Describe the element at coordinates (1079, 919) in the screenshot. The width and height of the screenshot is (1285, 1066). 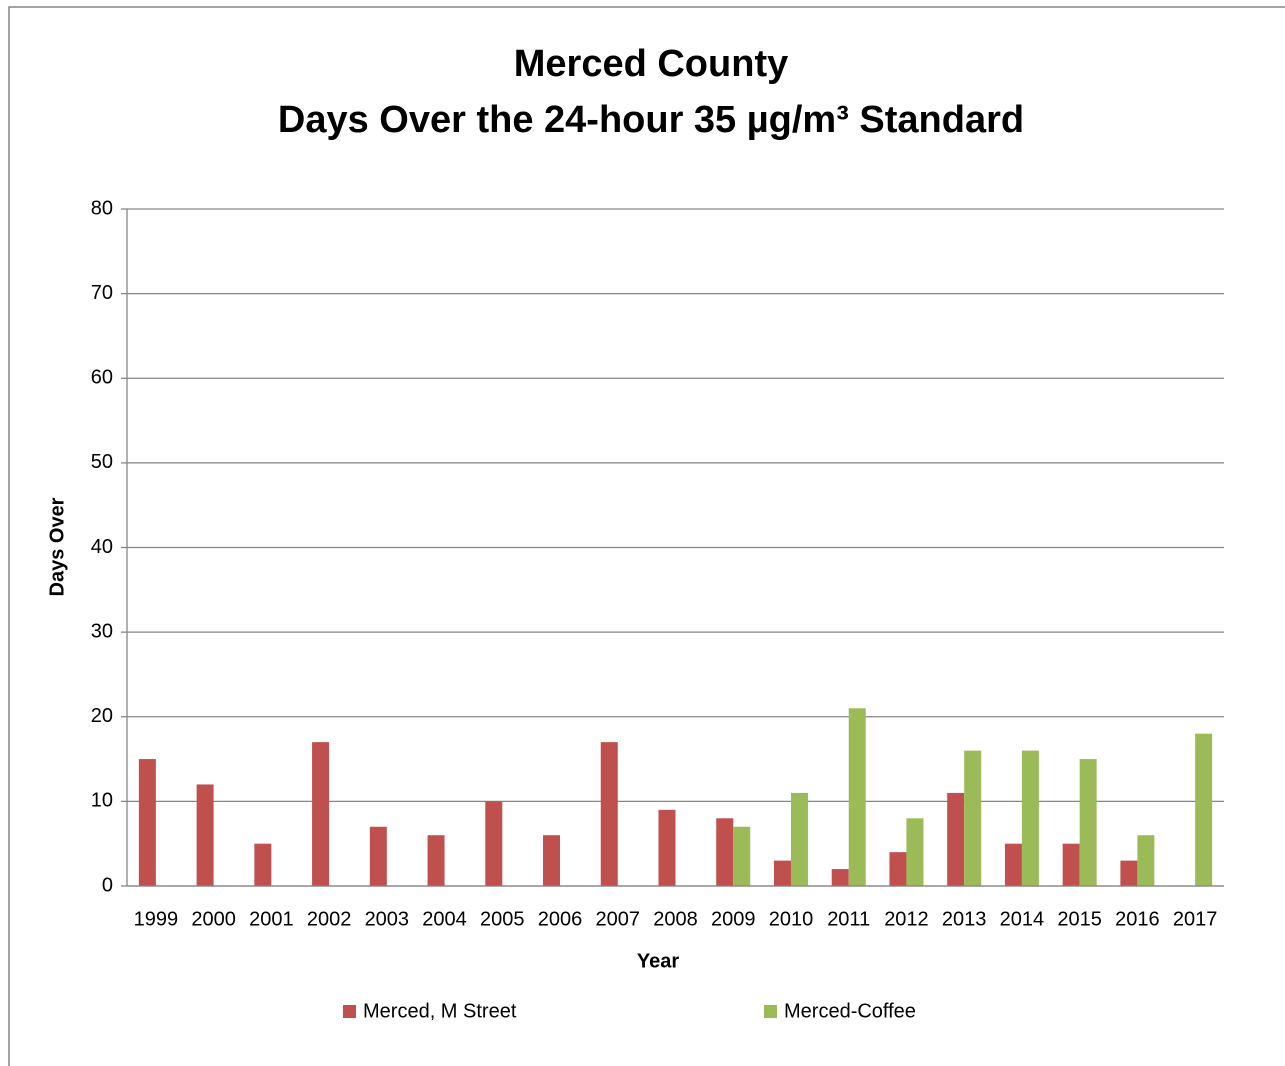
I see `x-tick-label: 2015` at that location.